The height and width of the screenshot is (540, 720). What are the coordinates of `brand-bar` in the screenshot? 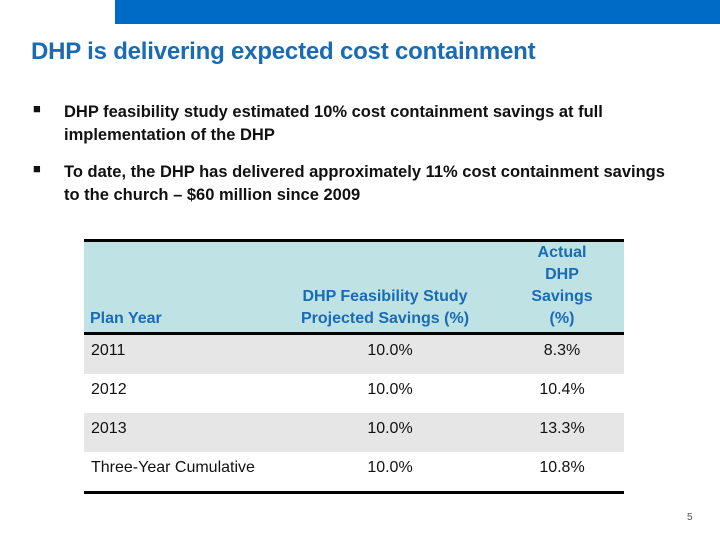 It's located at (417, 12).